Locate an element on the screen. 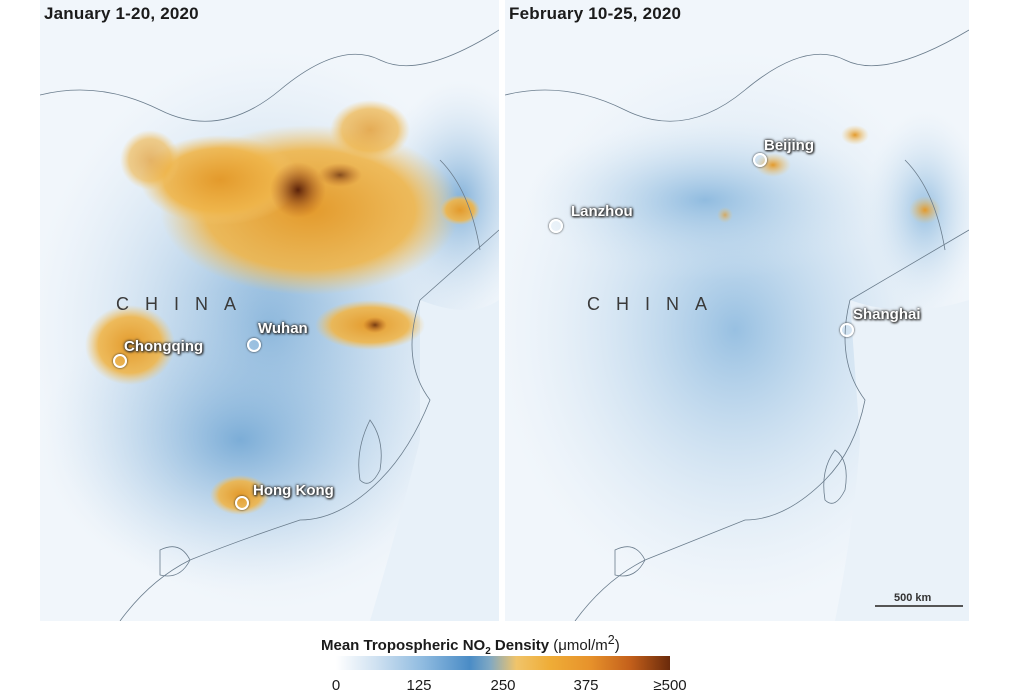 This screenshot has width=1020, height=698. legend-tick-375: 375 is located at coordinates (586, 685).